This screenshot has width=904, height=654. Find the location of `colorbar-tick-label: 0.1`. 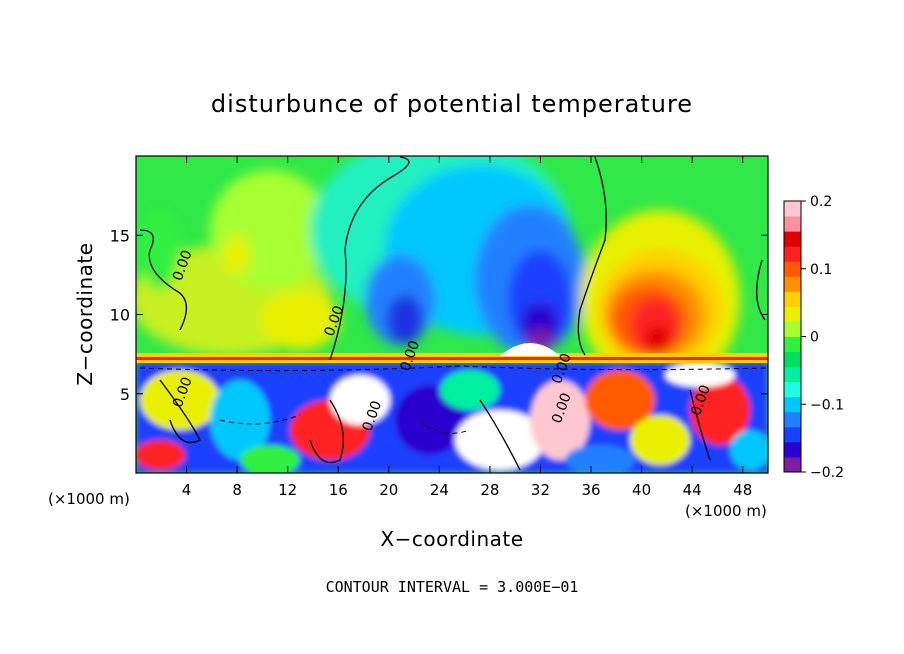

colorbar-tick-label: 0.1 is located at coordinates (821, 270).